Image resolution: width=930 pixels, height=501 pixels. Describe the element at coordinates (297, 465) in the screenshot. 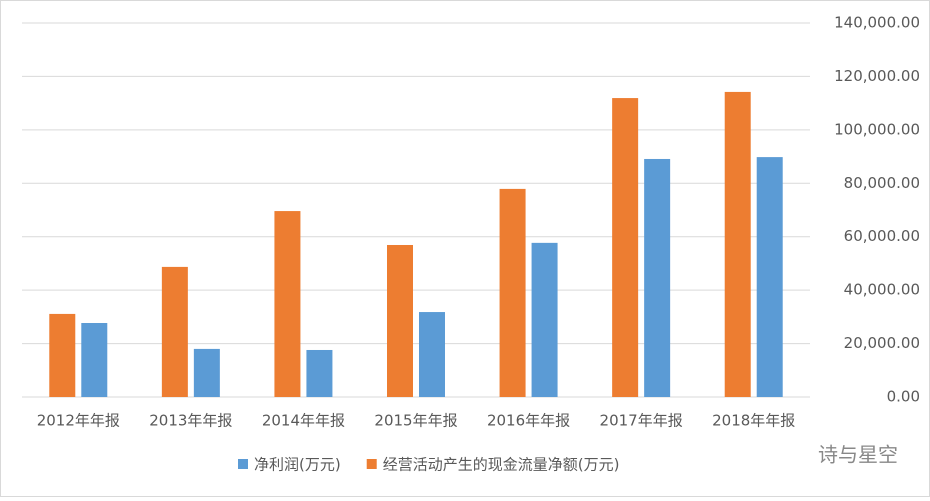

I see `legend-label: 净利润(万元)` at that location.